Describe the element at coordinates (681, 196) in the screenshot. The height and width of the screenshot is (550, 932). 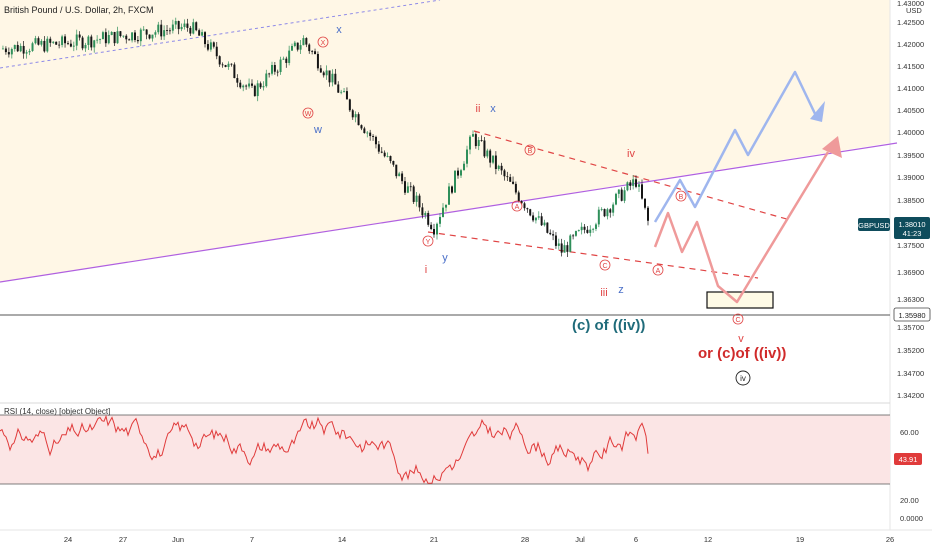
I see `circled-label-B-right: B` at that location.